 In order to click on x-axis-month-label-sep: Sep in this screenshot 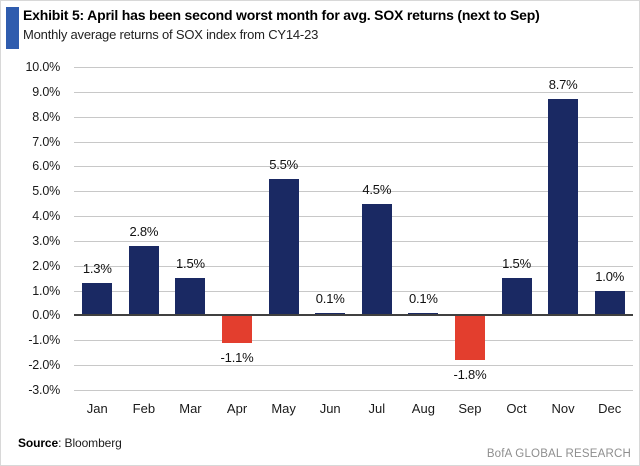, I will do `click(470, 408)`.